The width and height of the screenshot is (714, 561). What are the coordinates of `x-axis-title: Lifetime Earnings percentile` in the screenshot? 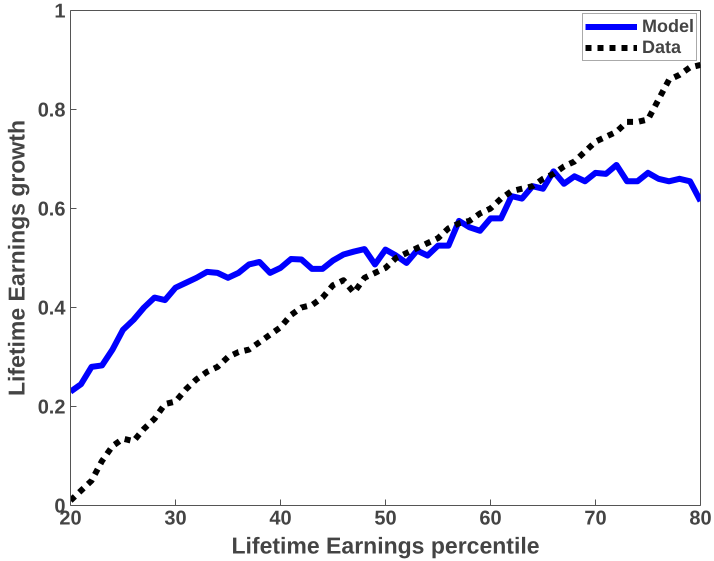 It's located at (385, 545).